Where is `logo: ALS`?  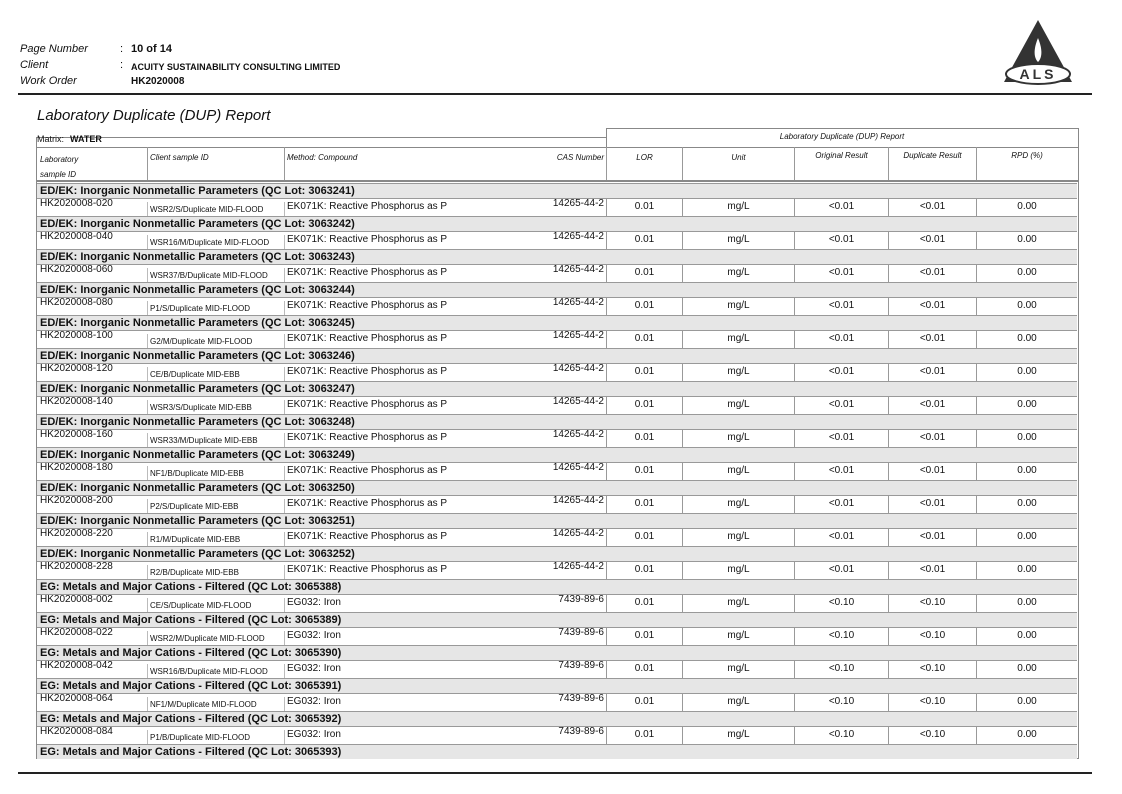
logo: ALS is located at coordinates (1038, 52).